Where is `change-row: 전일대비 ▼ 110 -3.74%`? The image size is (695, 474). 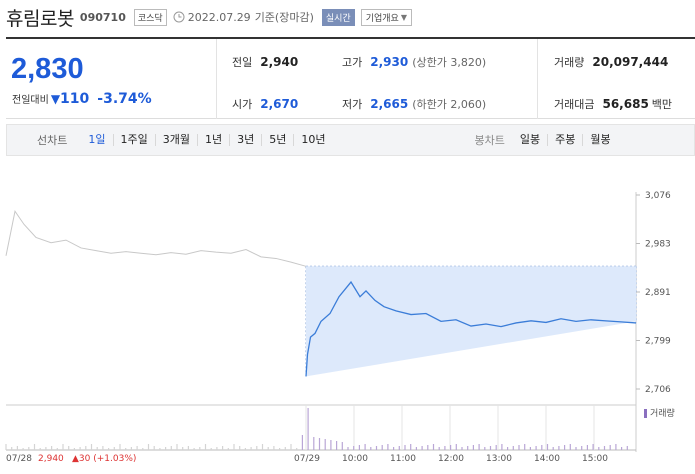
change-row: 전일대비 ▼ 110 -3.74% is located at coordinates (82, 99).